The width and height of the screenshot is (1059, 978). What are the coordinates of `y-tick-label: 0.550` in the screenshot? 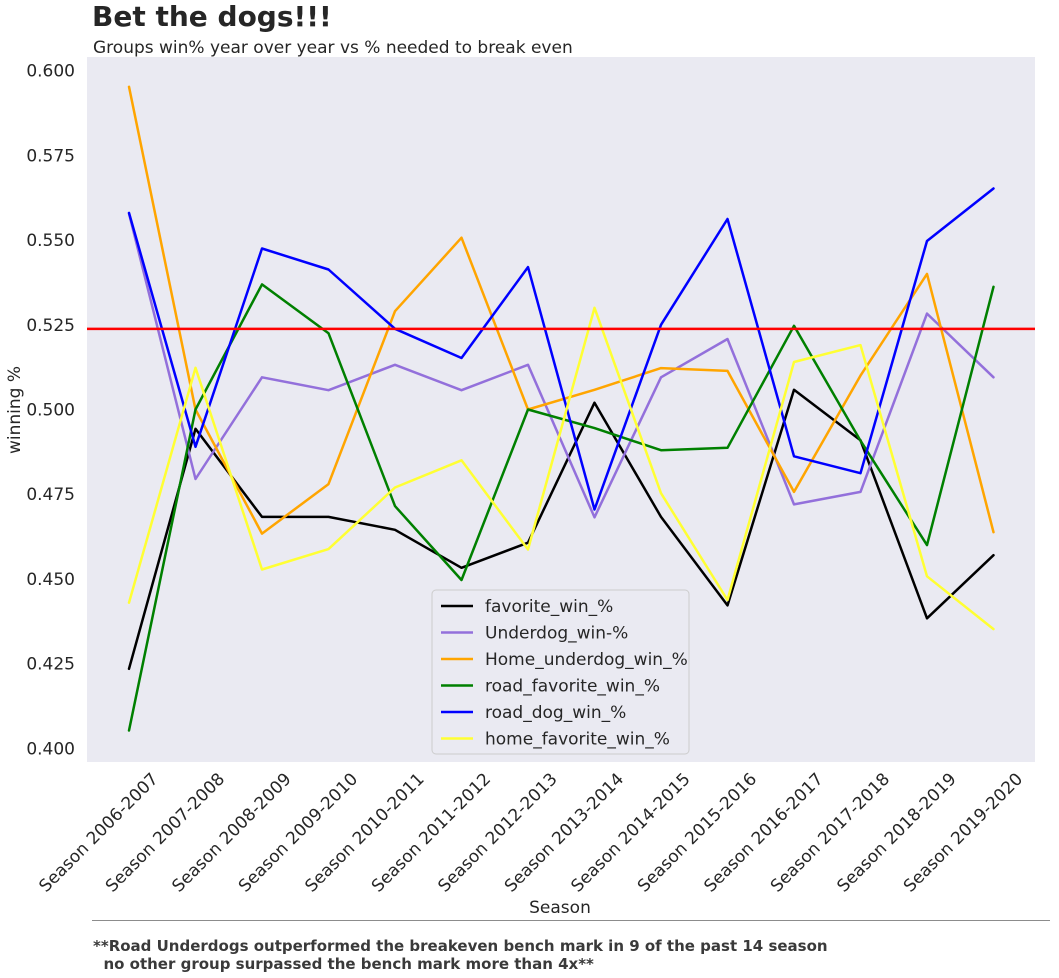 It's located at (50, 241).